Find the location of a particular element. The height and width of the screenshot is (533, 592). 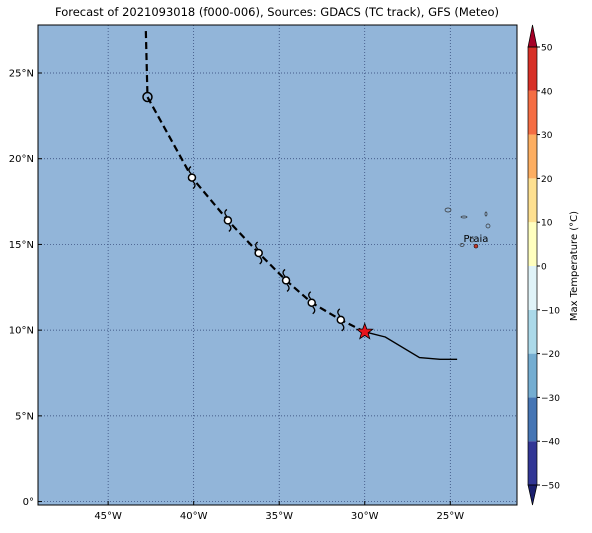

colorbar-tick-label: −30 is located at coordinates (550, 399).